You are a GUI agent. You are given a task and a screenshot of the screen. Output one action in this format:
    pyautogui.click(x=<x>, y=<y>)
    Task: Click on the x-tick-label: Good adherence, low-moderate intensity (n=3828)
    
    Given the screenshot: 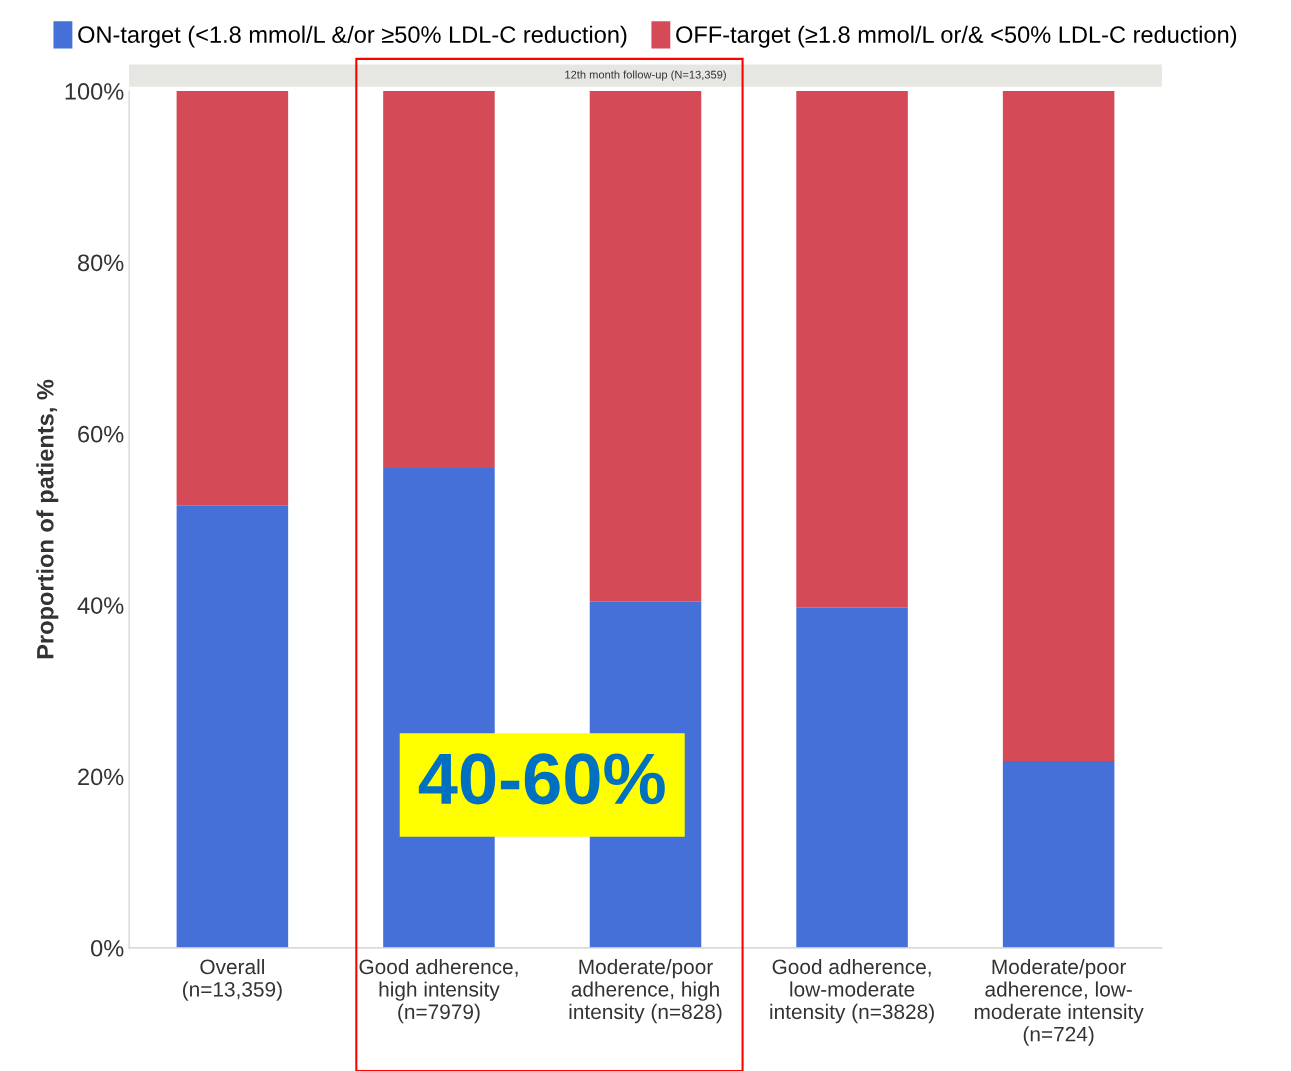 What is the action you would take?
    pyautogui.click(x=852, y=991)
    